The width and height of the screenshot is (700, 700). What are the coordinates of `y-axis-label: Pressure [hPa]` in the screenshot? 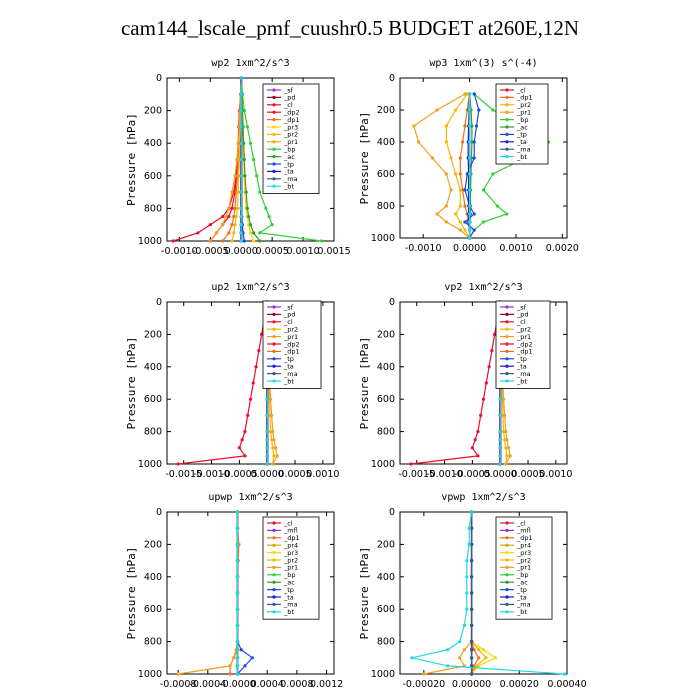 It's located at (131, 383).